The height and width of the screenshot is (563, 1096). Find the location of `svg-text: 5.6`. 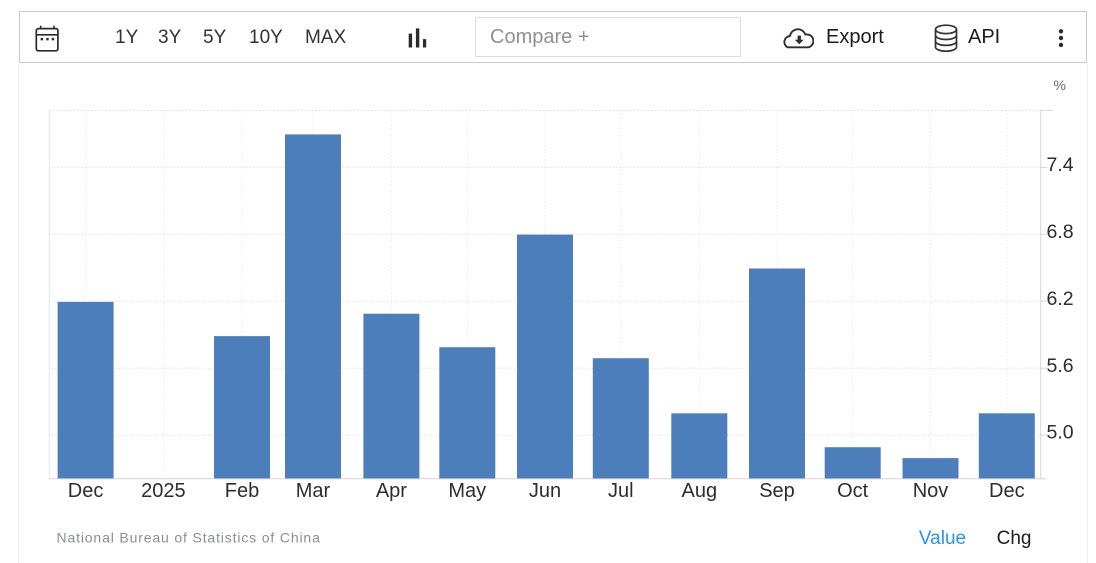

svg-text: 5.6 is located at coordinates (1060, 366).